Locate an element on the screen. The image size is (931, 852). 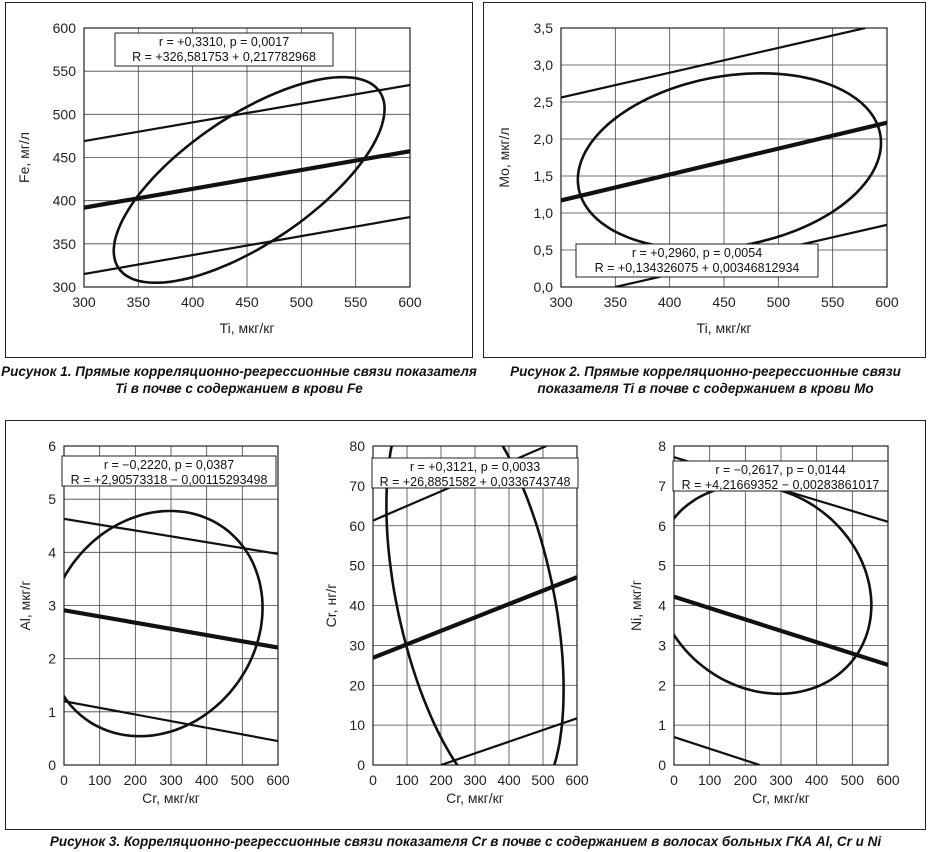
y-tick-label: 80 is located at coordinates (357, 446).